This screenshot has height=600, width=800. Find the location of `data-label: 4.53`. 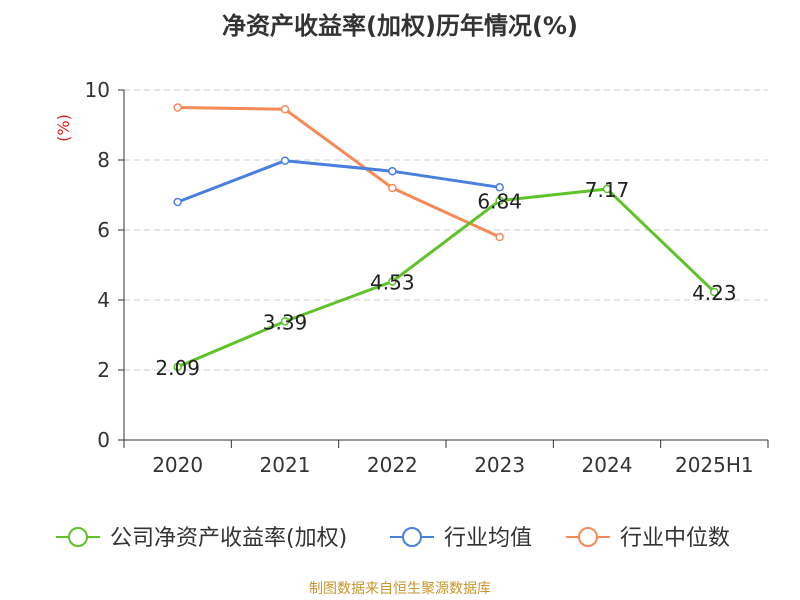

data-label: 4.53 is located at coordinates (392, 282).